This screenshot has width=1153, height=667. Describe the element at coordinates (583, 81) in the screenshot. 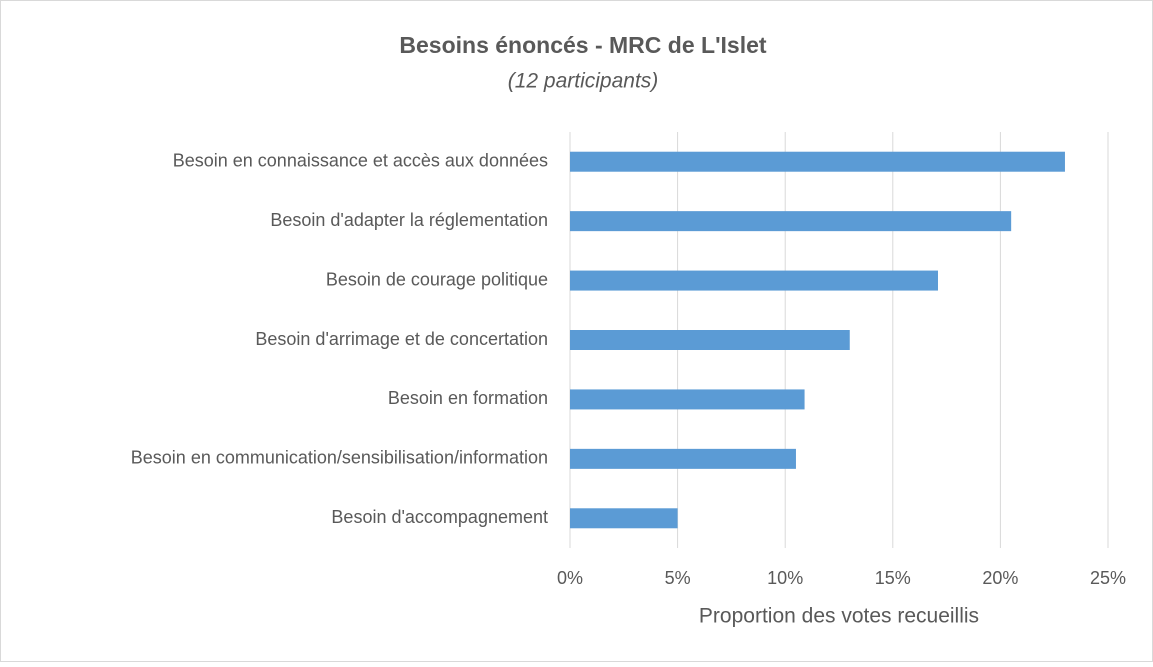

I see `chart-subtitle: (12 participants)` at that location.